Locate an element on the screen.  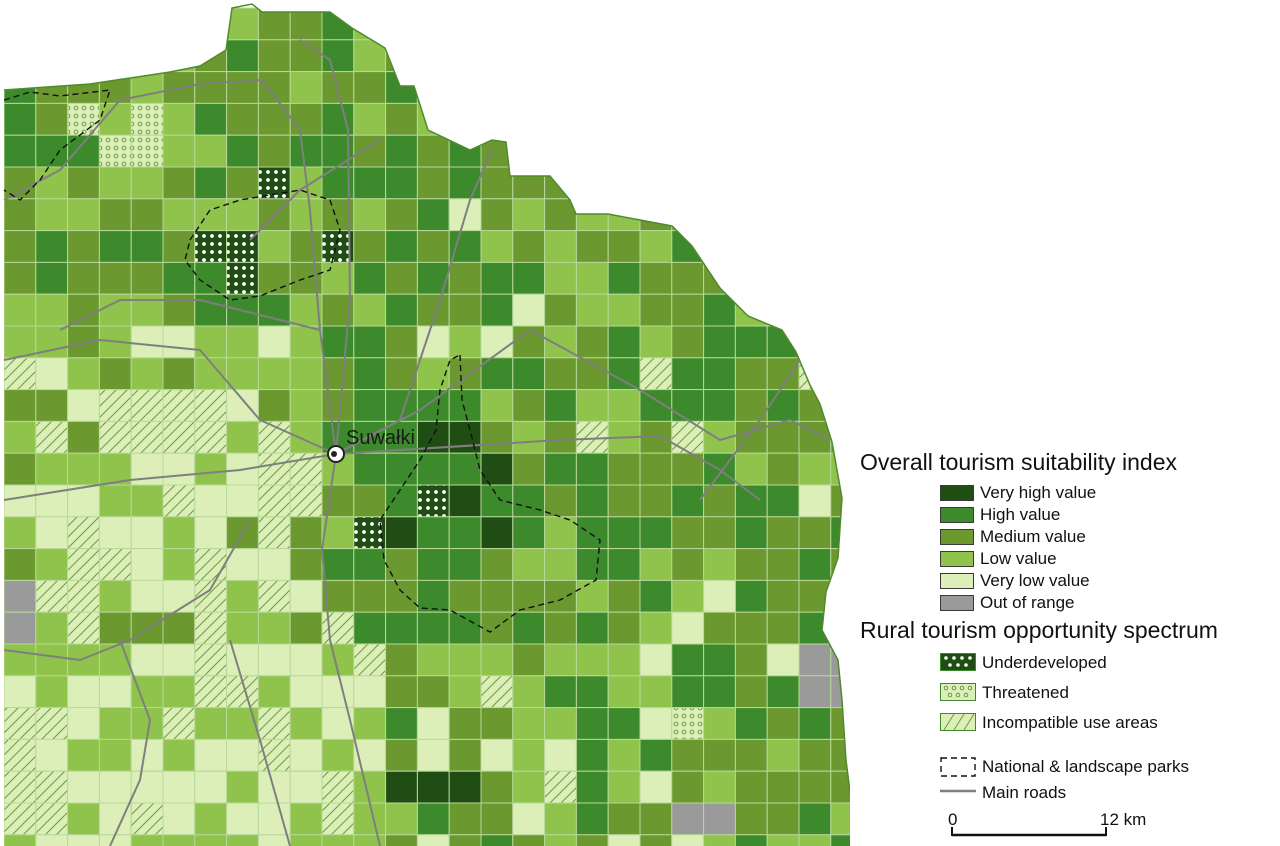
incompatible-hatch-icon is located at coordinates (958, 722).